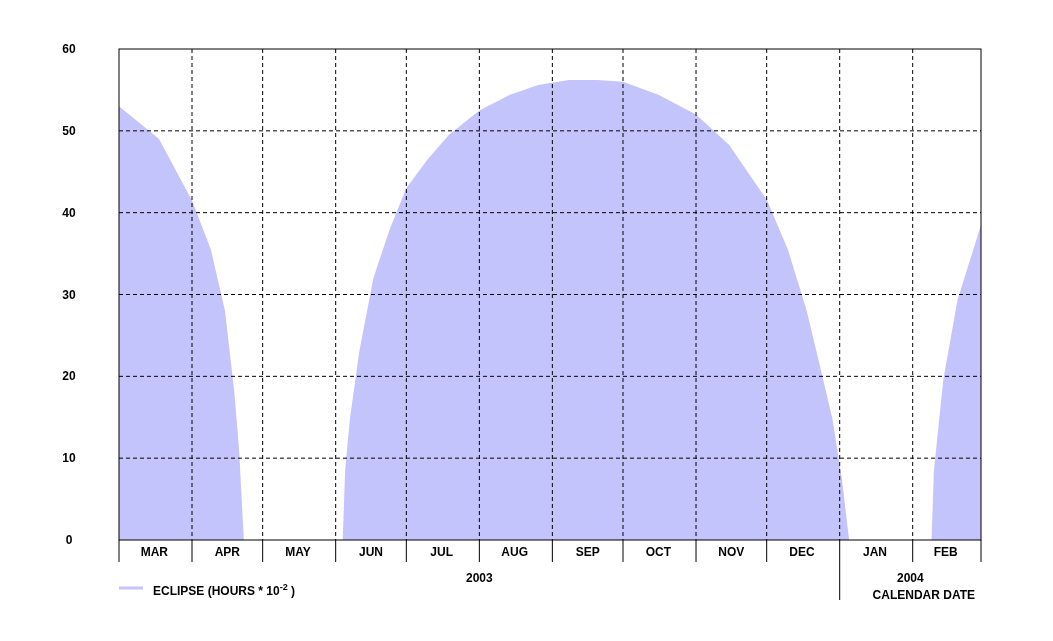  What do you see at coordinates (154, 552) in the screenshot?
I see `x-tick-label: MAR` at bounding box center [154, 552].